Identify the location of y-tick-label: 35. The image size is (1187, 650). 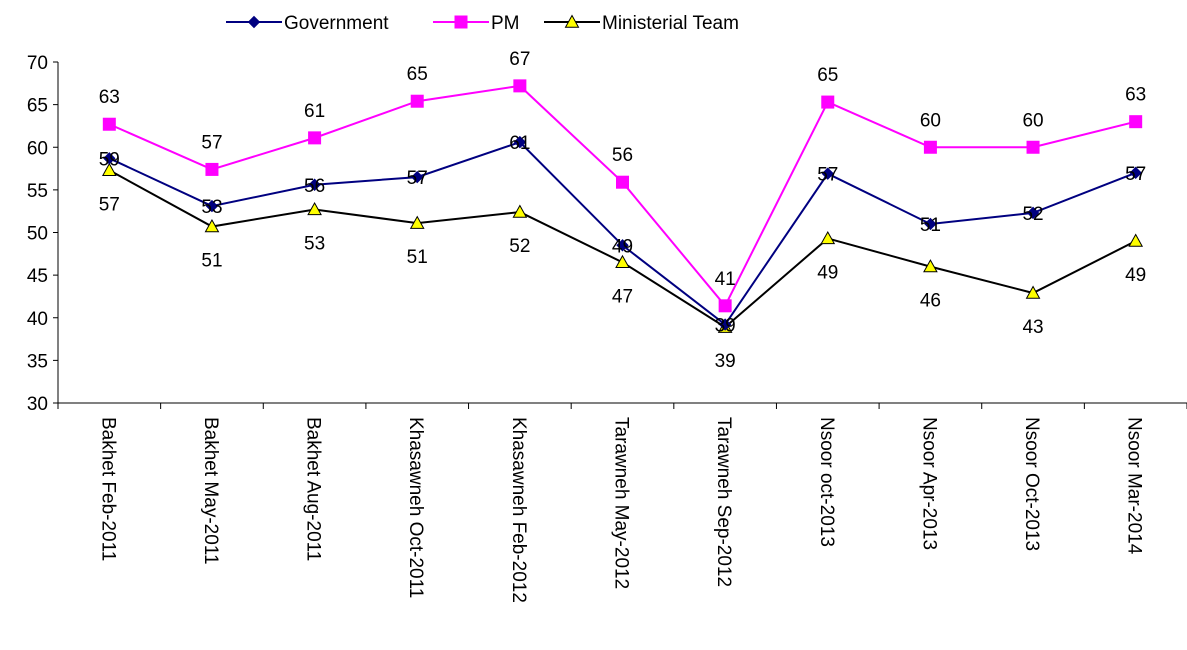
(37, 361).